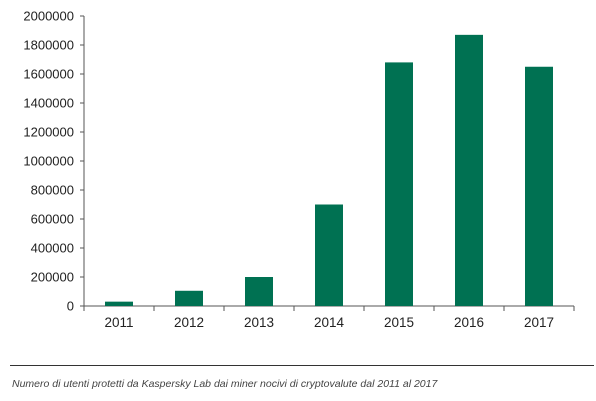 The image size is (596, 401). I want to click on bar-2013, so click(259, 291).